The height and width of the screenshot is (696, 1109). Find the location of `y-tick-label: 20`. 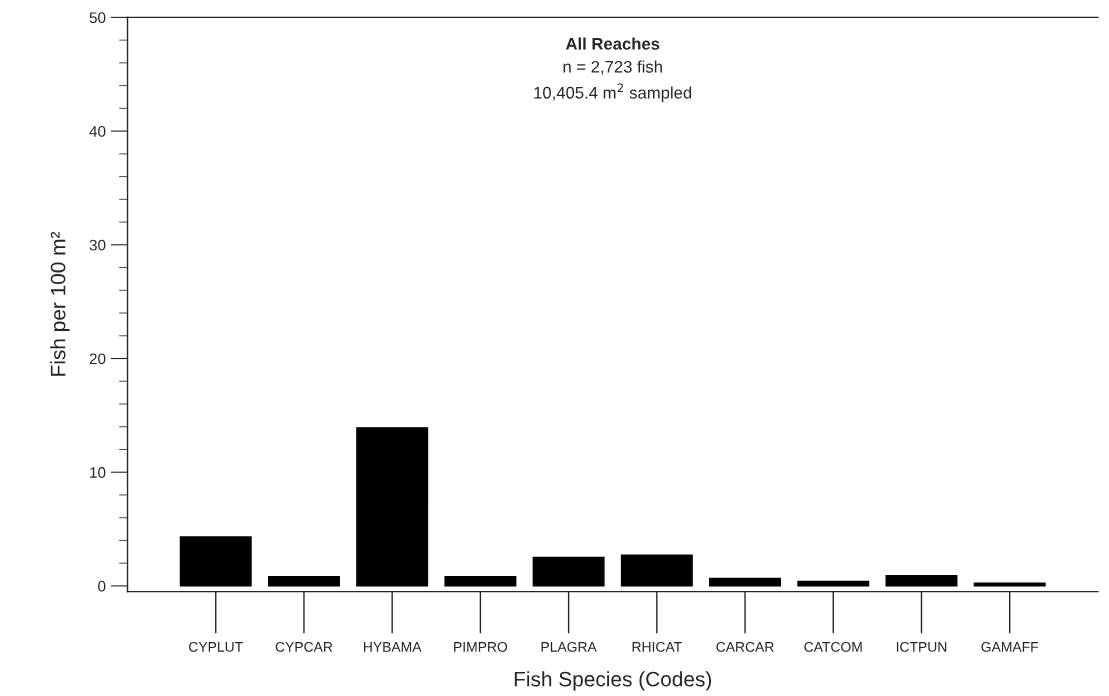

y-tick-label: 20 is located at coordinates (97, 359).